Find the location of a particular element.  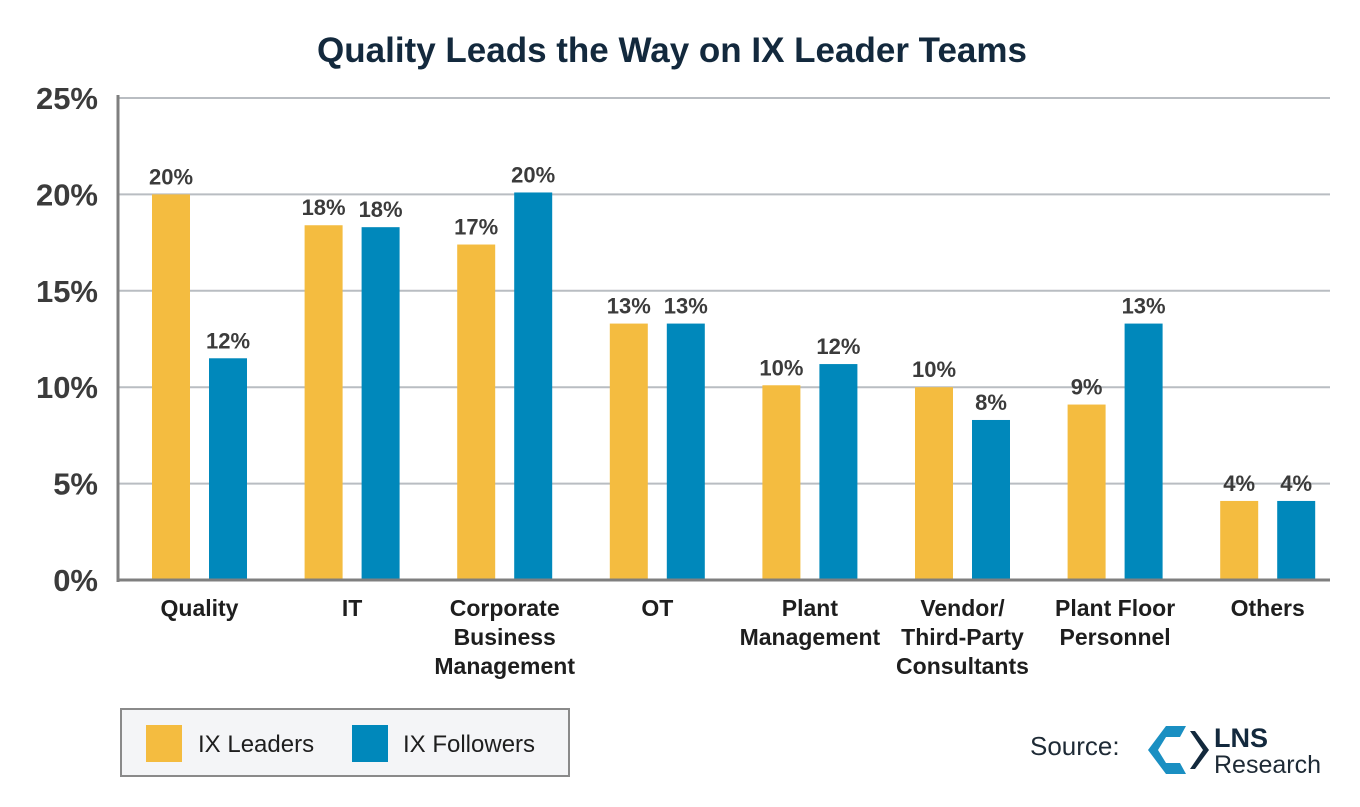

data-label: 9% is located at coordinates (1087, 387).